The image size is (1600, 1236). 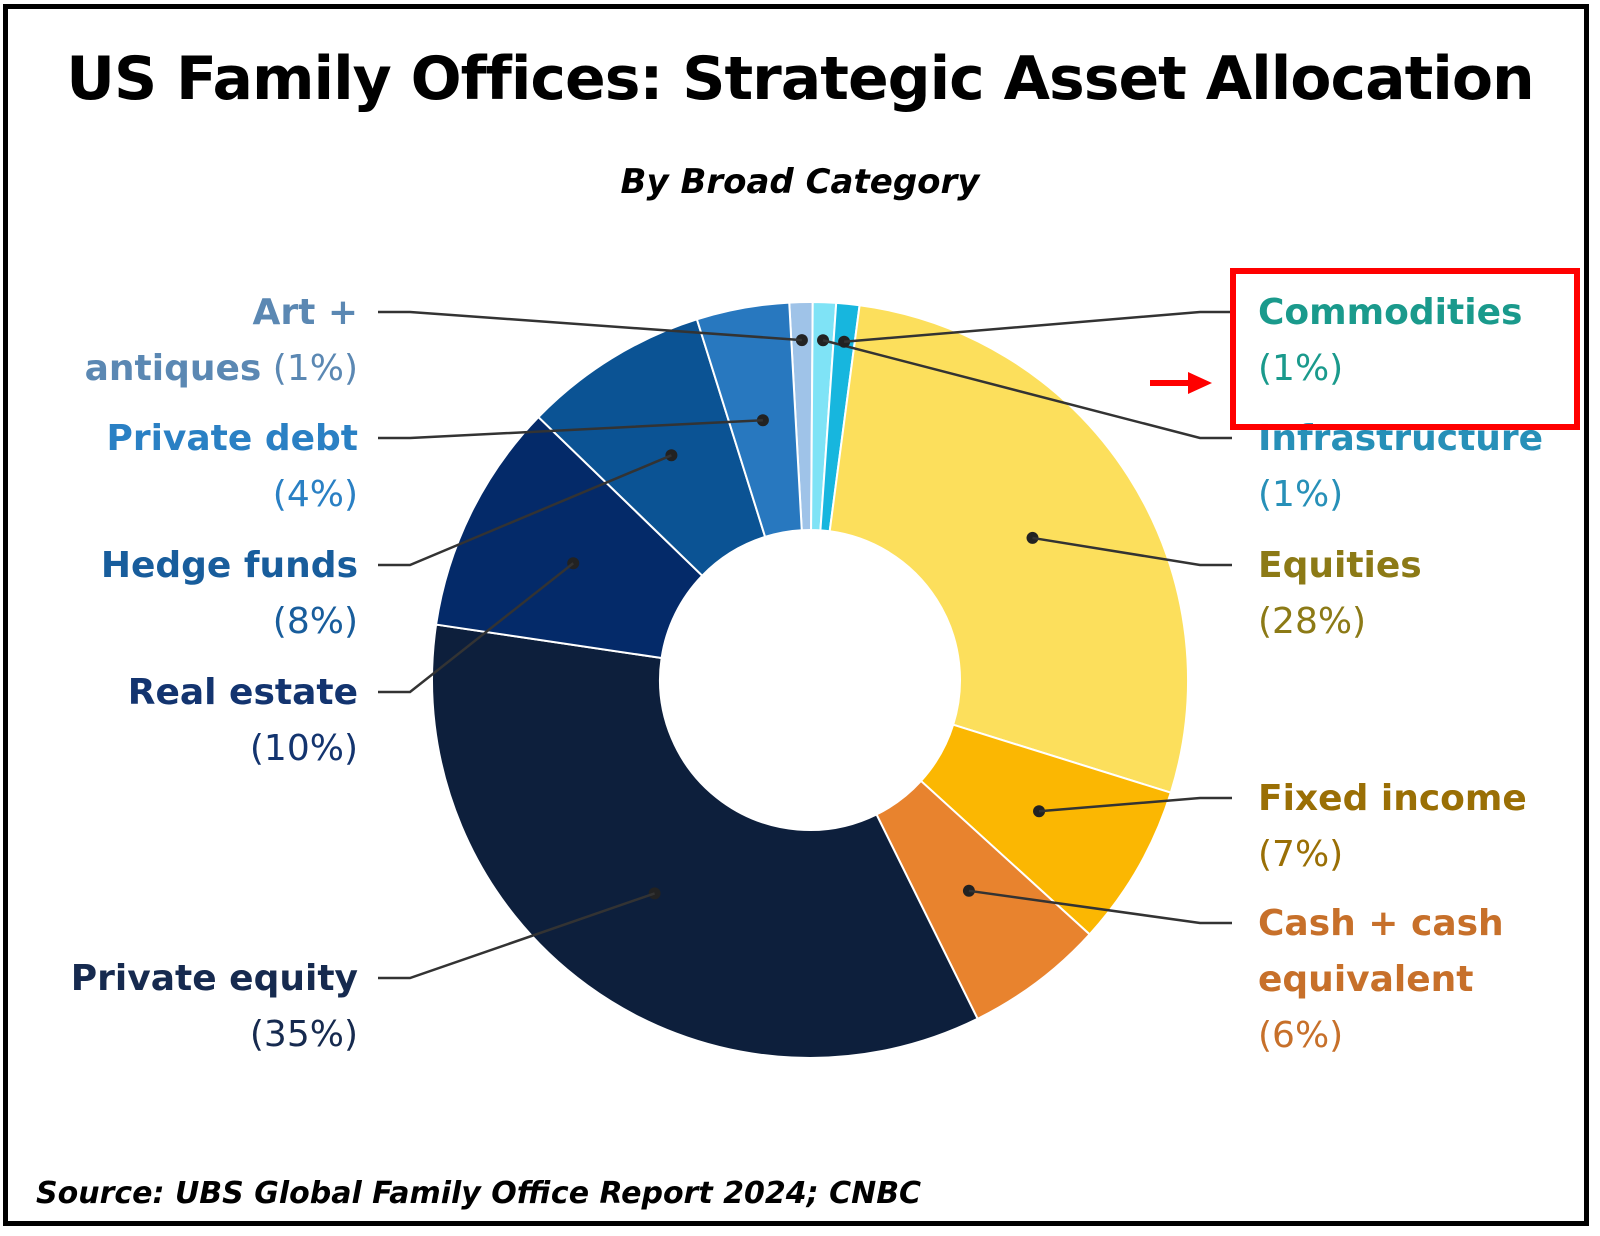 What do you see at coordinates (1300, 854) in the screenshot?
I see `label-fixed-income-pct: (7%)` at bounding box center [1300, 854].